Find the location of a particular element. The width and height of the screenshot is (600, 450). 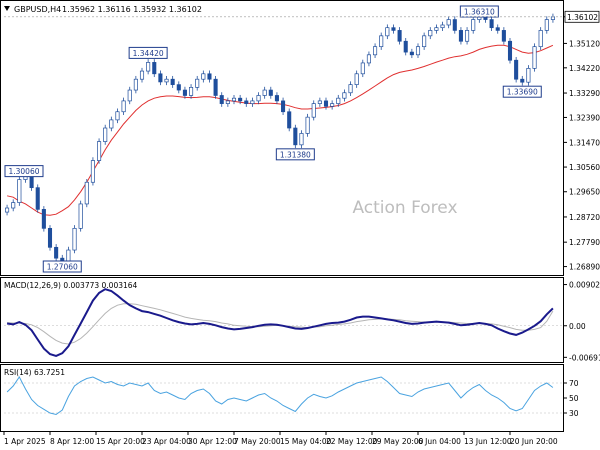

rsi-lines is located at coordinates (284, 396).